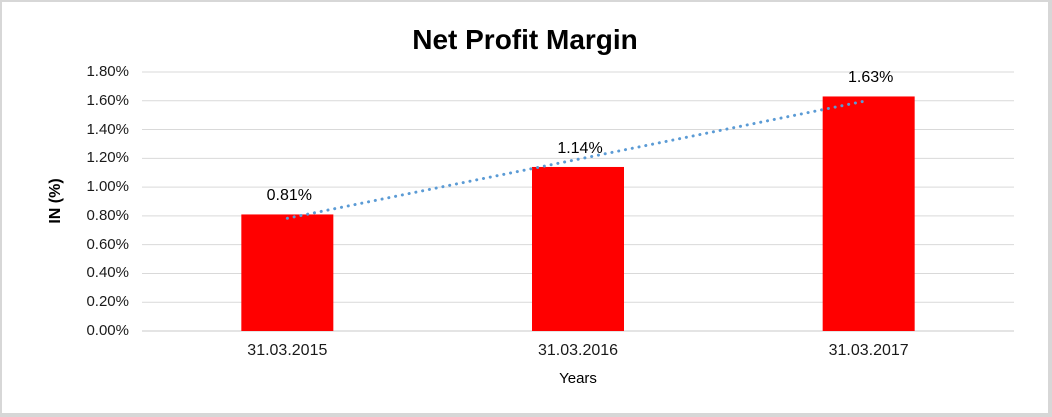 This screenshot has width=1052, height=417. What do you see at coordinates (868, 213) in the screenshot?
I see `bar-31.03.2017` at bounding box center [868, 213].